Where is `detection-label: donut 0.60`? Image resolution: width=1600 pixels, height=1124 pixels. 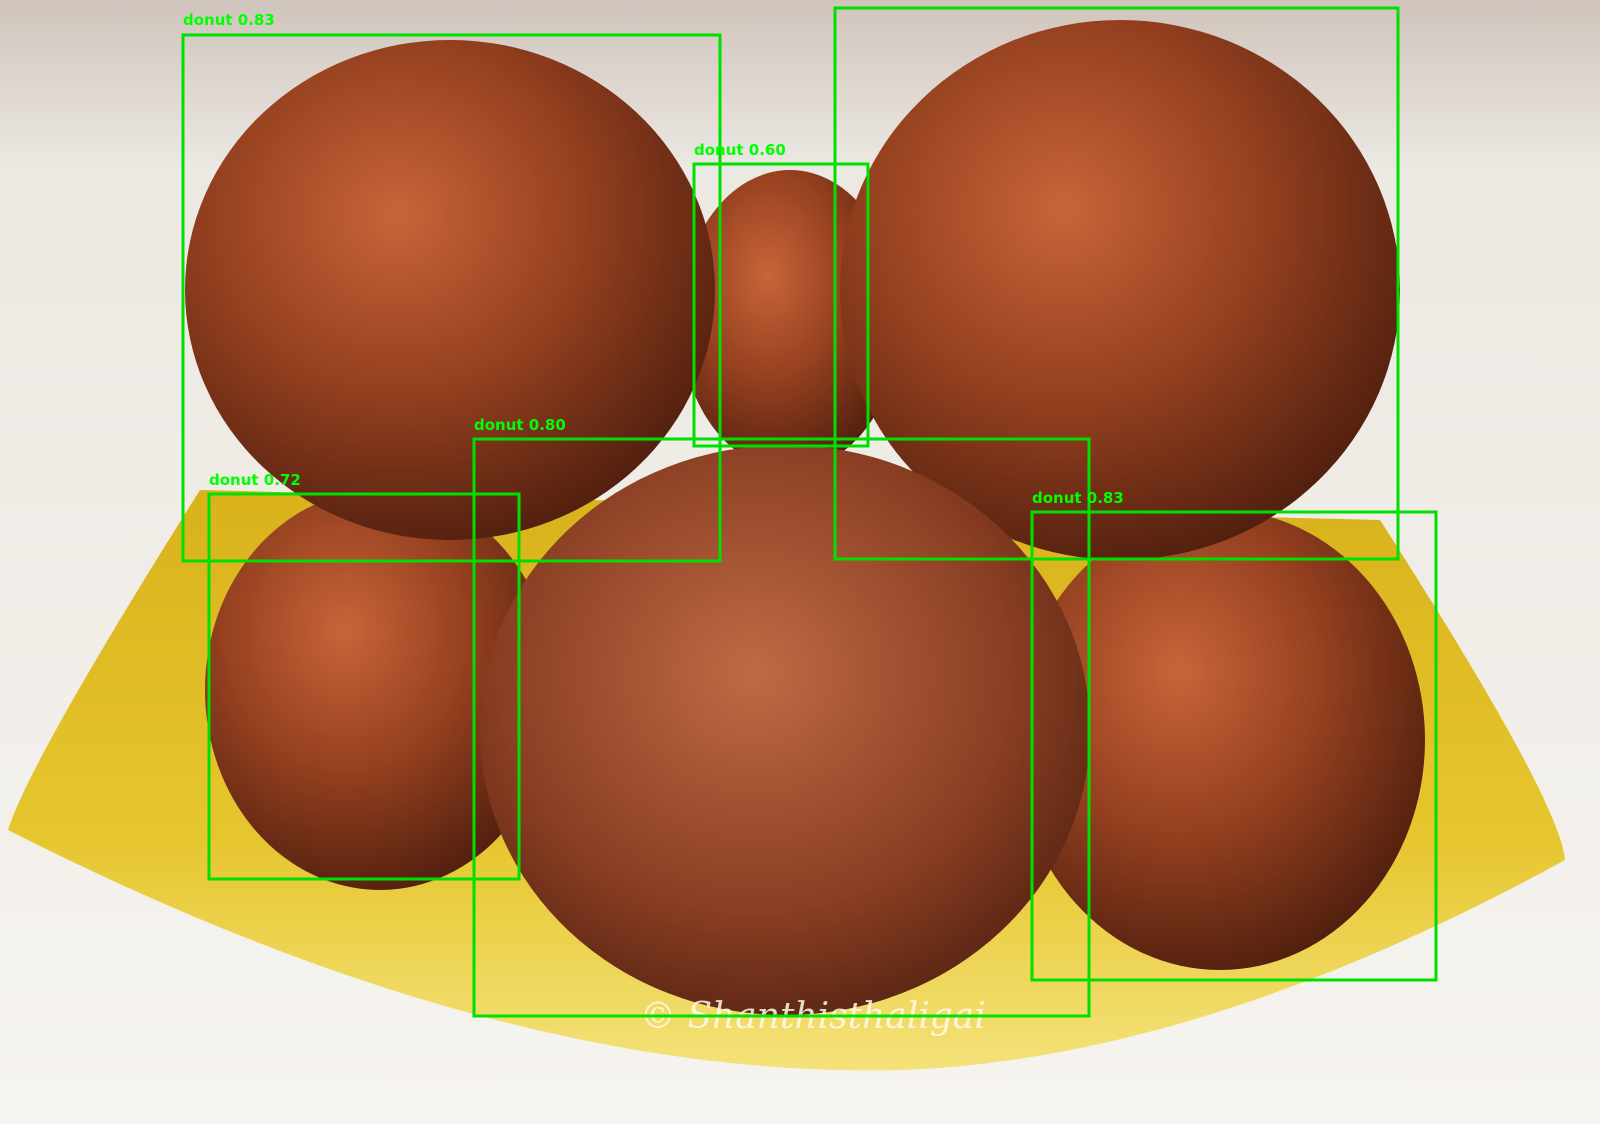
detection-label: donut 0.60 is located at coordinates (740, 150).